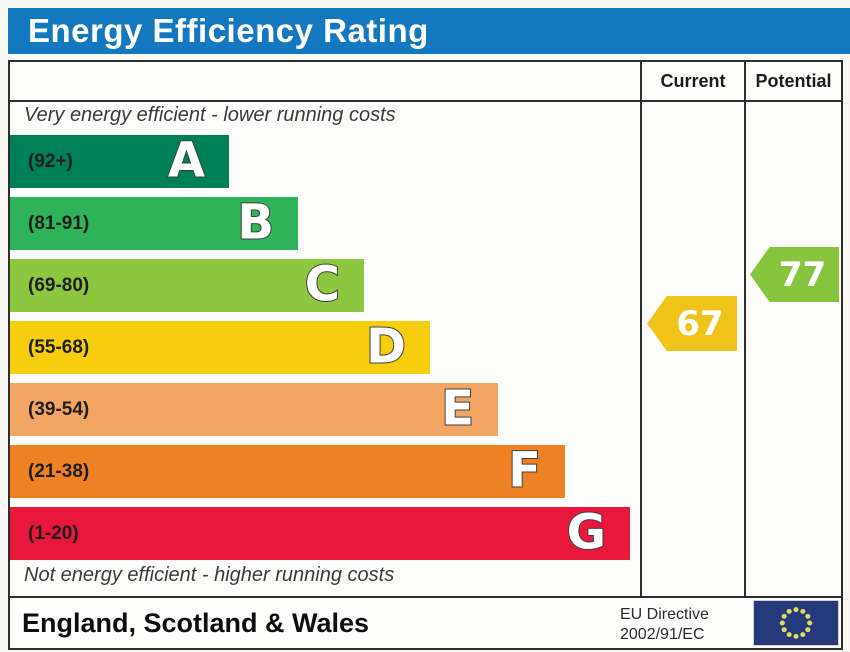  I want to click on band-row-b: (81-91) B, so click(154, 223).